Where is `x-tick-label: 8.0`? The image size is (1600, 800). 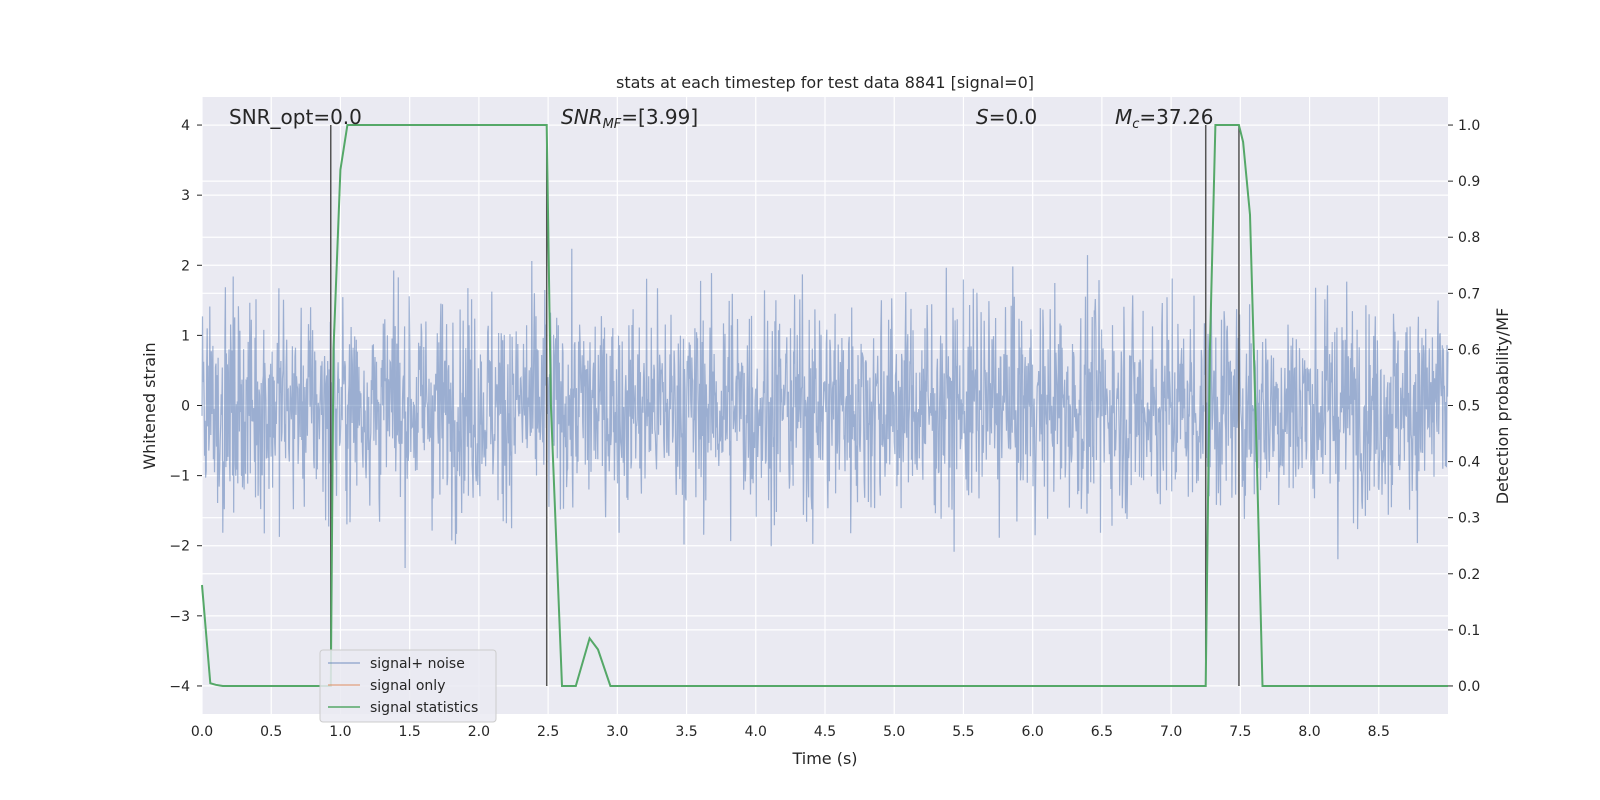
x-tick-label: 8.0 is located at coordinates (1309, 732).